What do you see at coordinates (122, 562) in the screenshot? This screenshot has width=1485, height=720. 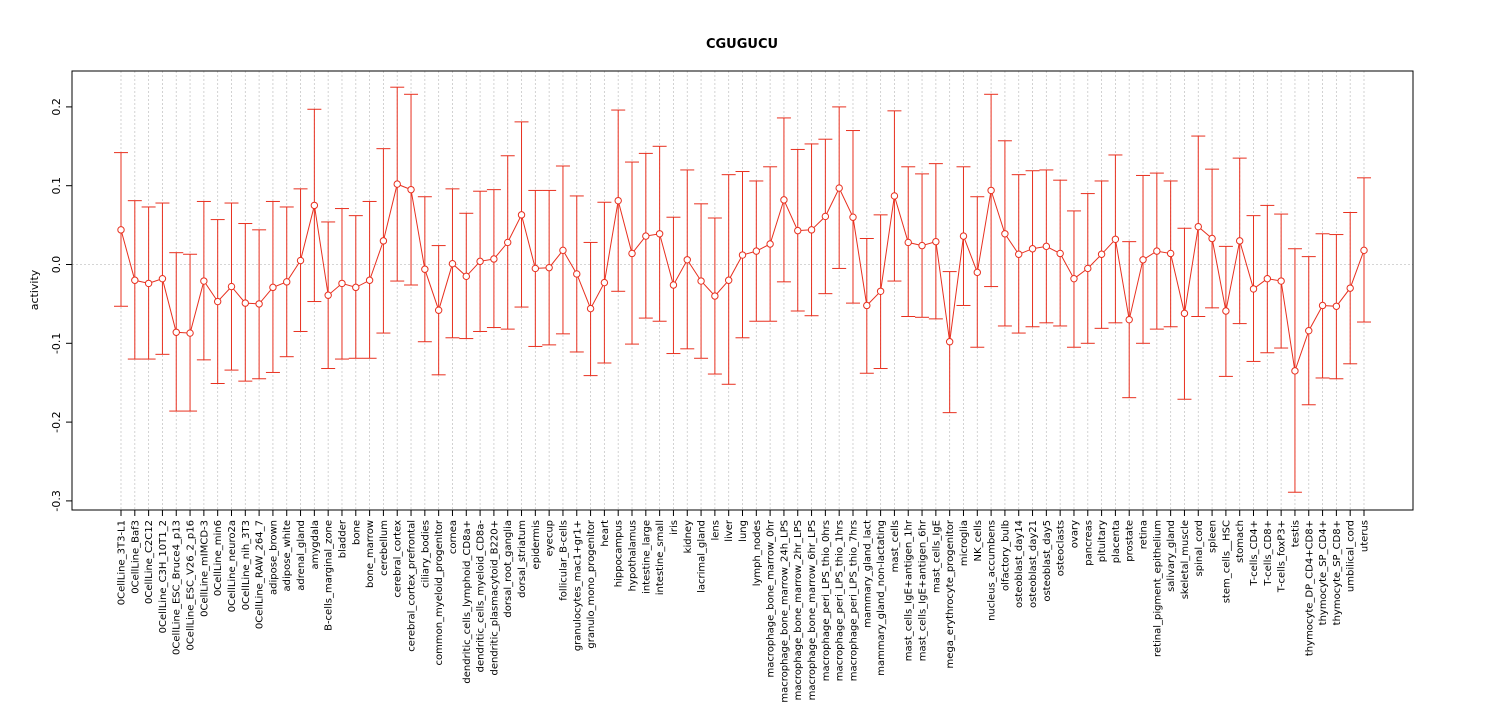 I see `x-tick-label: 0CellLine_3T3-L1` at bounding box center [122, 562].